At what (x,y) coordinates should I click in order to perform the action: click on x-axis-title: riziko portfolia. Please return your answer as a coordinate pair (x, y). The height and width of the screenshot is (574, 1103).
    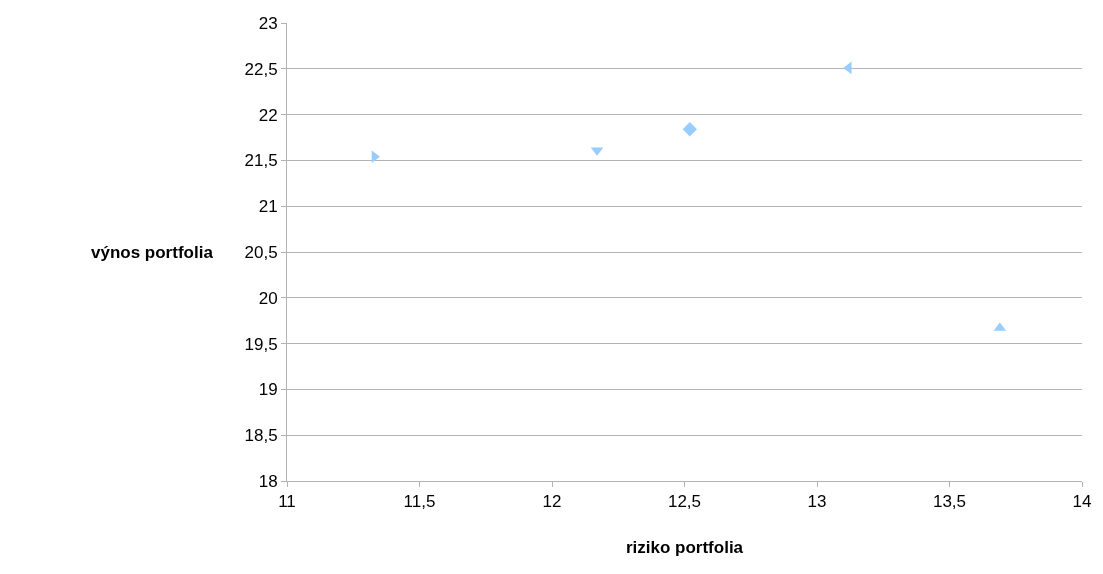
    Looking at the image, I should click on (684, 547).